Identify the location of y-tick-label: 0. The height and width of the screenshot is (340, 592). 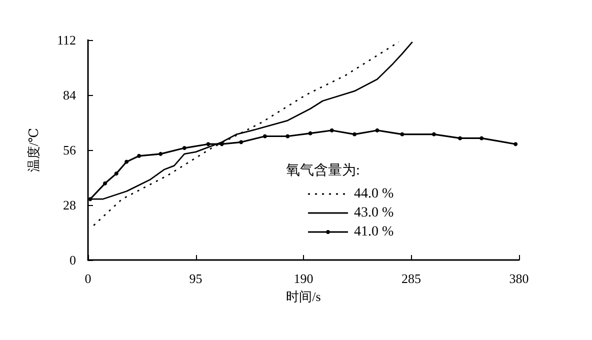
(73, 260).